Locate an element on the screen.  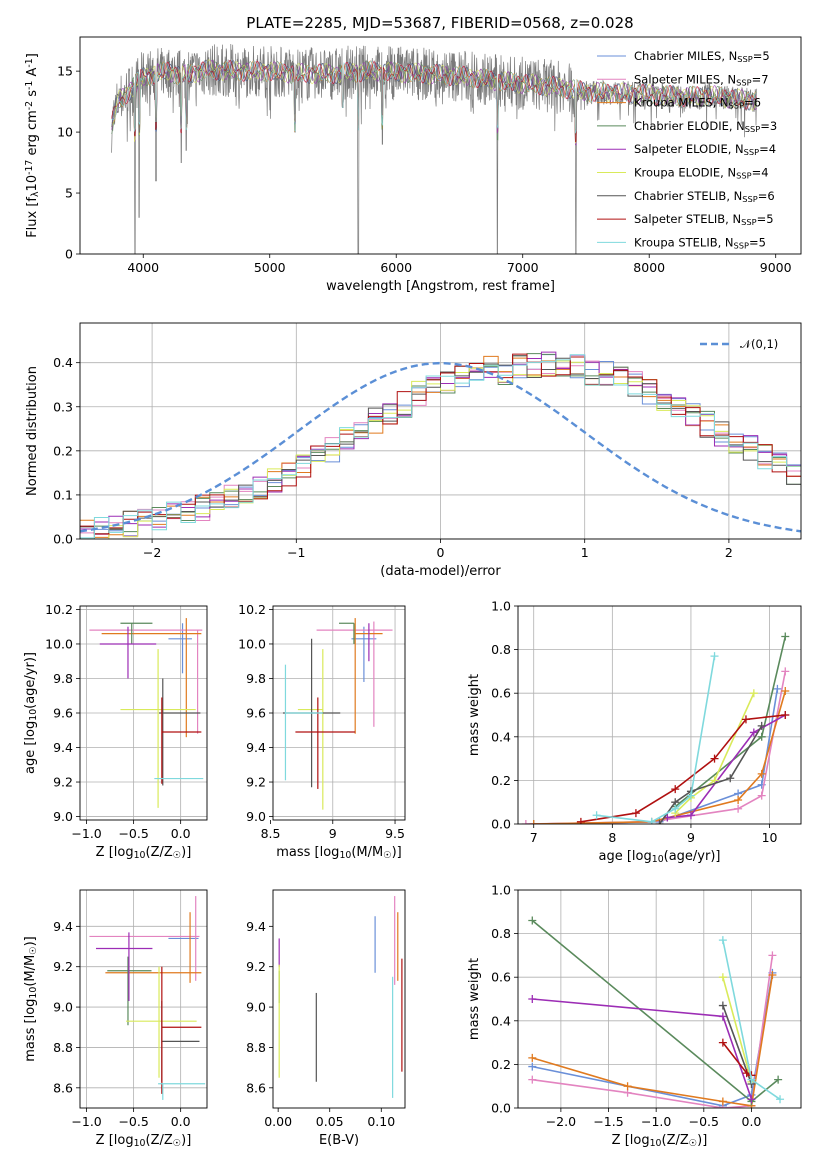
x-tick-label: 8 is located at coordinates (612, 837).